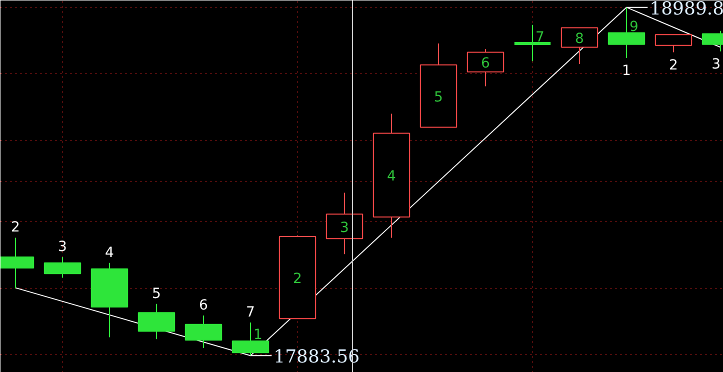 The height and width of the screenshot is (372, 723). What do you see at coordinates (203, 306) in the screenshot?
I see `annotation: 6` at bounding box center [203, 306].